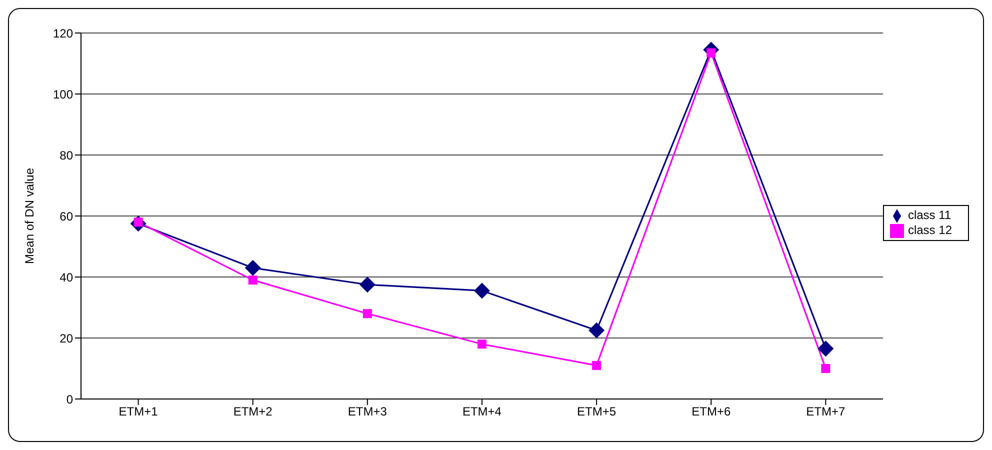 This screenshot has width=992, height=450. What do you see at coordinates (67, 155) in the screenshot?
I see `y-tick-label: 80` at bounding box center [67, 155].